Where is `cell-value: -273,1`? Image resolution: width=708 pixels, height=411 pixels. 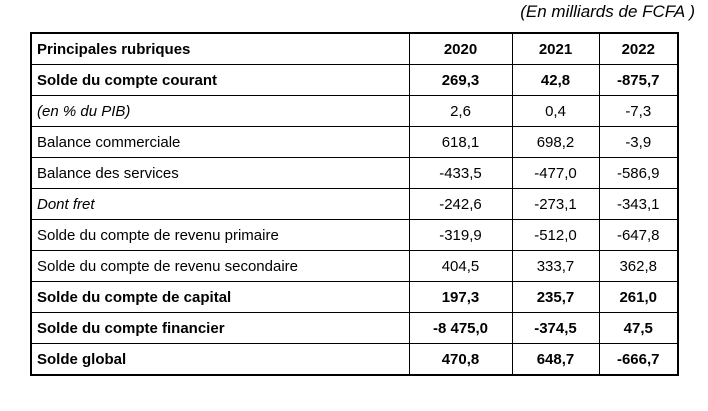 cell-value: -273,1 is located at coordinates (555, 204).